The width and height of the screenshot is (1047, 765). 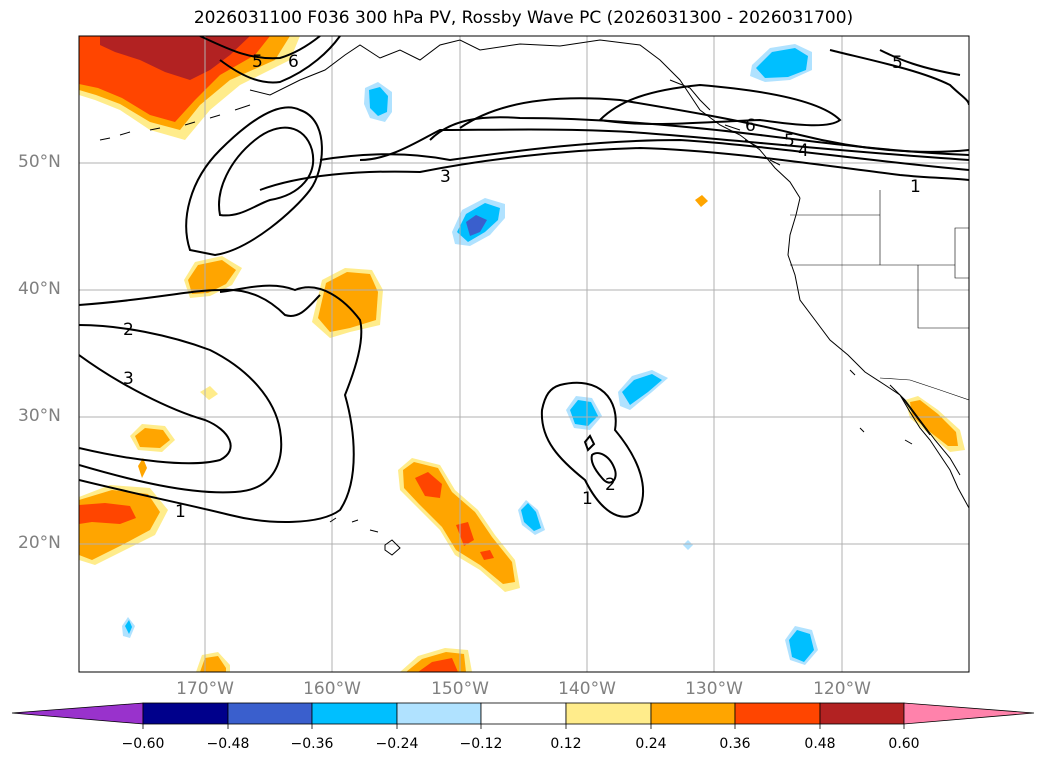 I want to click on colorbar-extend-min, so click(x=77, y=713).